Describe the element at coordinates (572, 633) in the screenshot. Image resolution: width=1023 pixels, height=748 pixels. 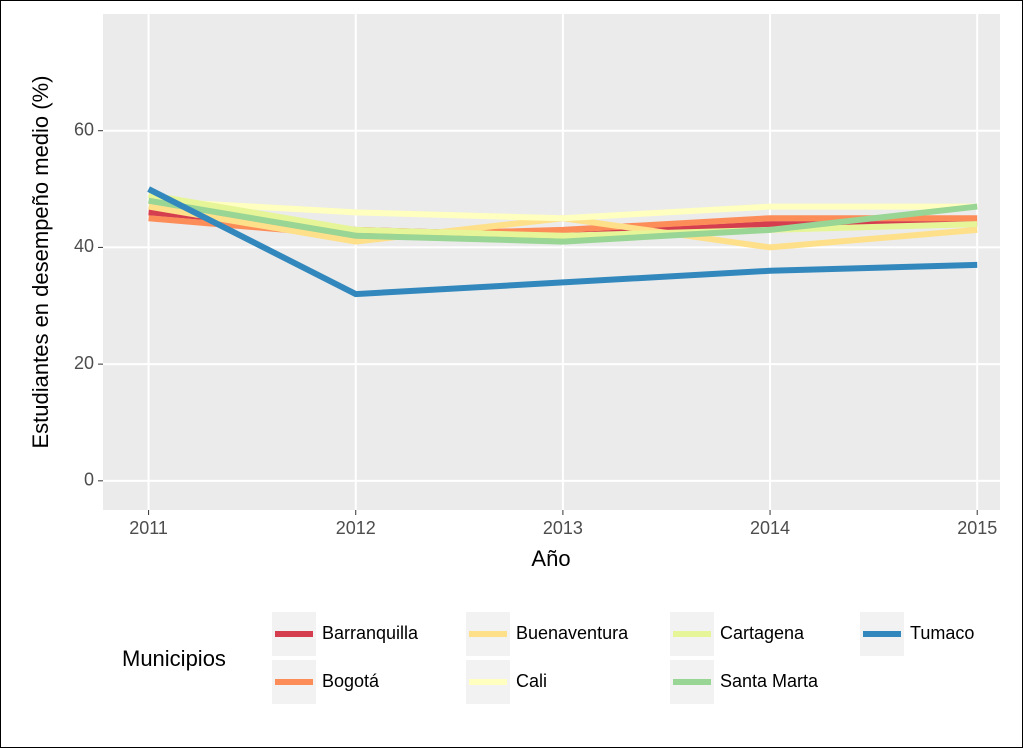
I see `legend-label: Buenaventura` at that location.